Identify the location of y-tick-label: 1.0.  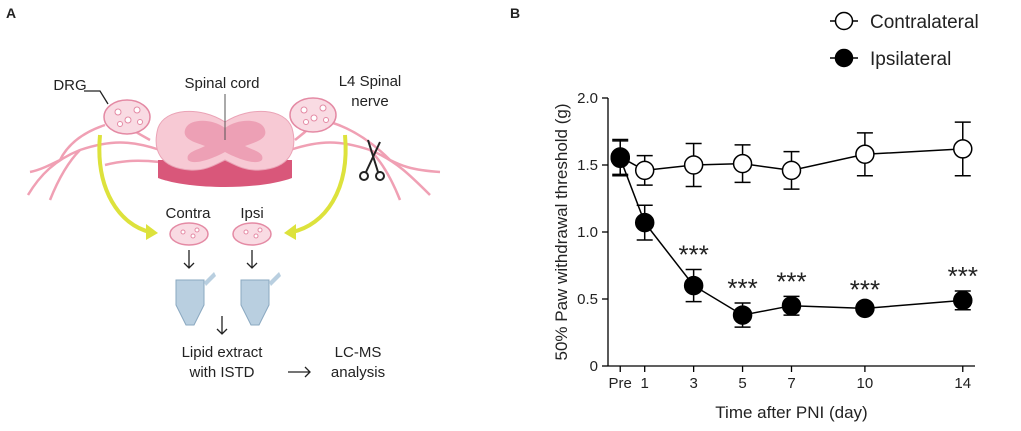
(587, 232).